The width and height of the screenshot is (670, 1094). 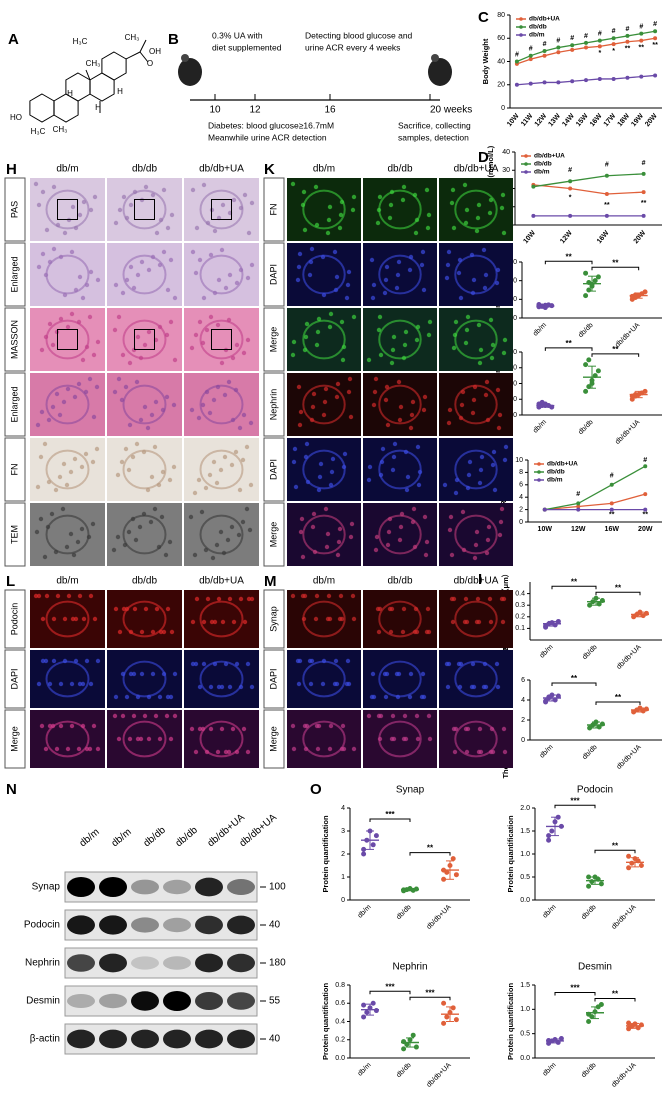 What do you see at coordinates (187, 837) in the screenshot?
I see `lane-label: db/db` at bounding box center [187, 837].